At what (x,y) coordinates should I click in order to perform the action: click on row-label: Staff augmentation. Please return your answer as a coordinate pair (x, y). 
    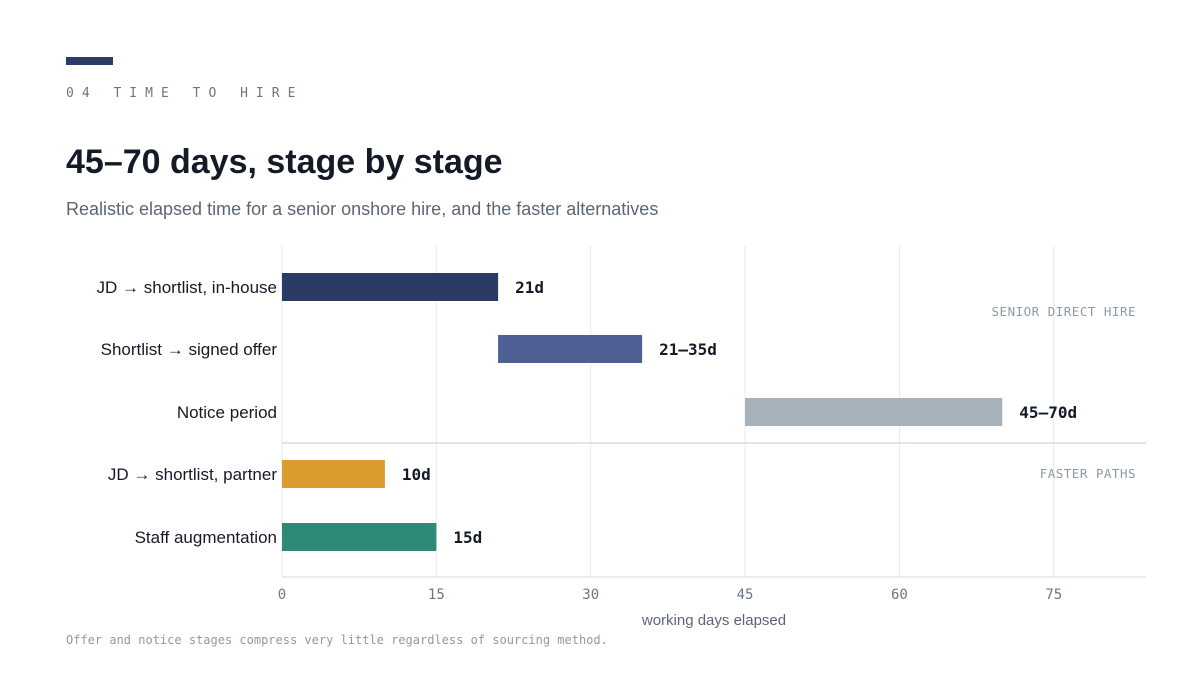
    Looking at the image, I should click on (206, 537).